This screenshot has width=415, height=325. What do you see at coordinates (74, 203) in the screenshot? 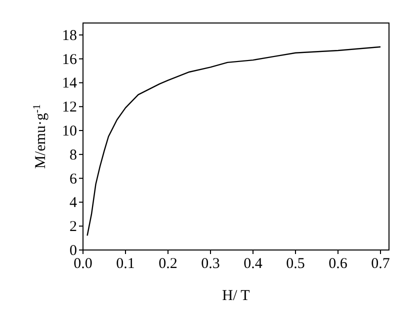
I see `y-tick-label: 4` at bounding box center [74, 203].